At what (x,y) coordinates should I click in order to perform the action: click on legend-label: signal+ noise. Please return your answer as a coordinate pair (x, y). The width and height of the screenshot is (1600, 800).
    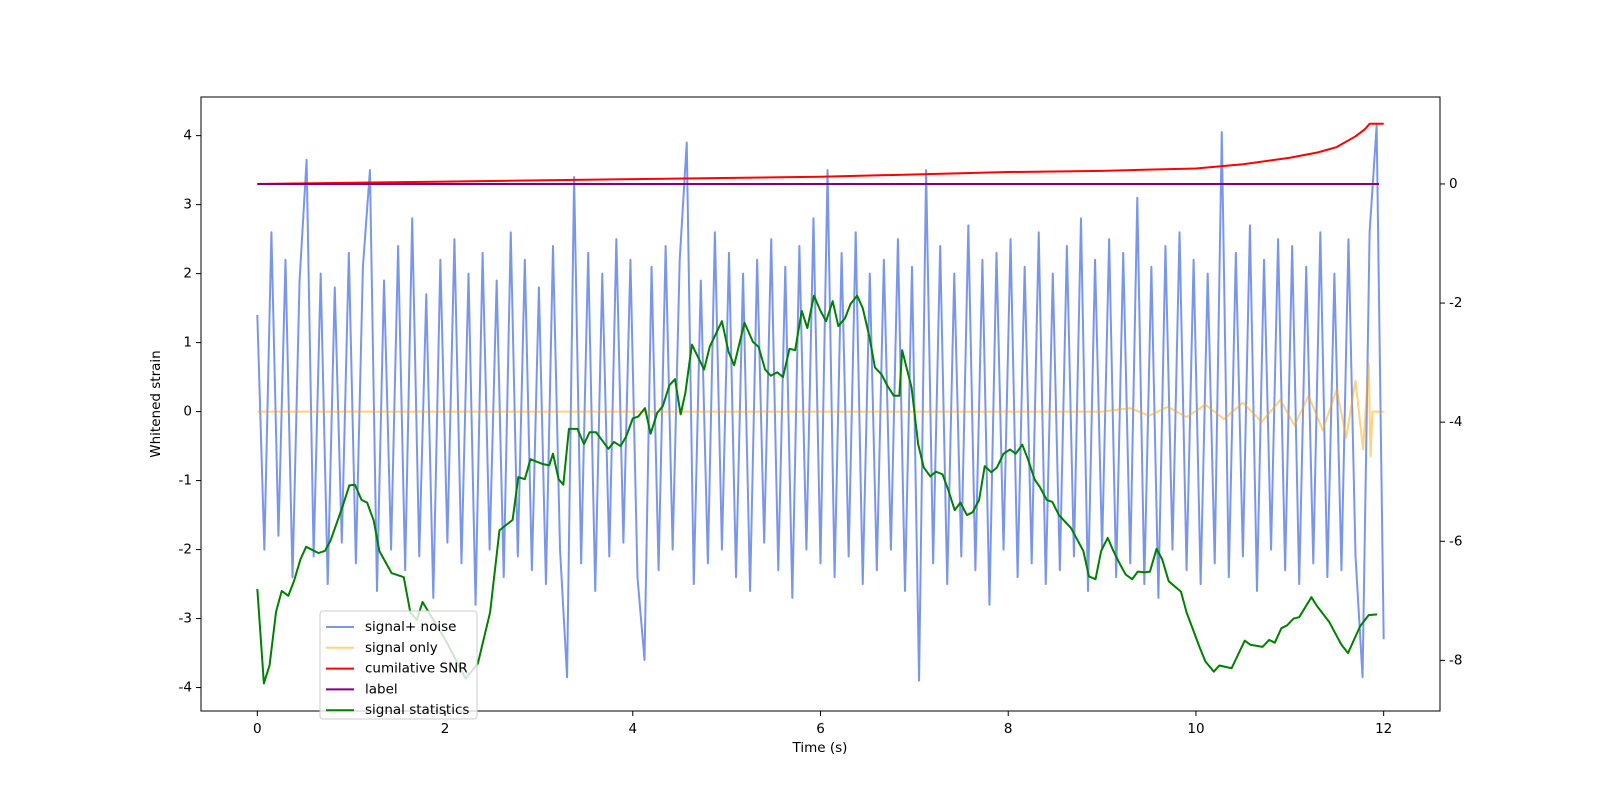
    Looking at the image, I should click on (410, 627).